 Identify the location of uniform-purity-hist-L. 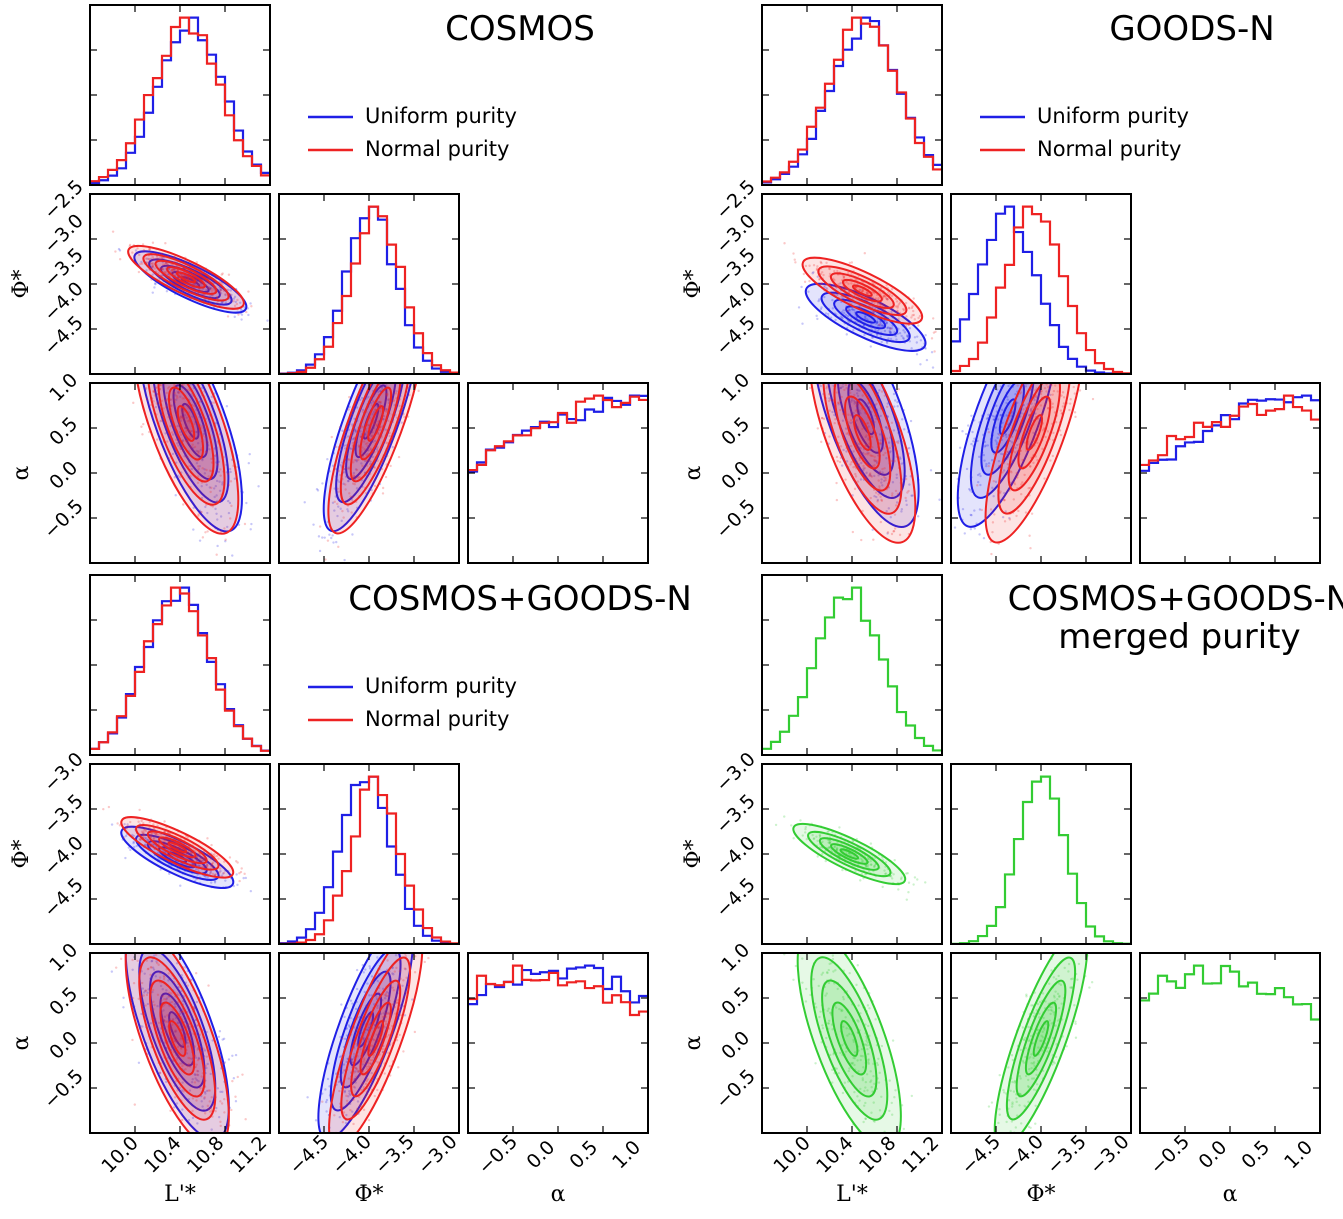
(180, 100).